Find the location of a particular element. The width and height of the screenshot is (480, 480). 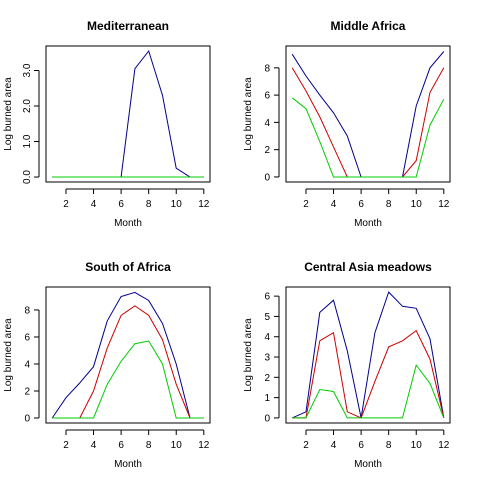

chart-title: Mediterranean is located at coordinates (128, 26).